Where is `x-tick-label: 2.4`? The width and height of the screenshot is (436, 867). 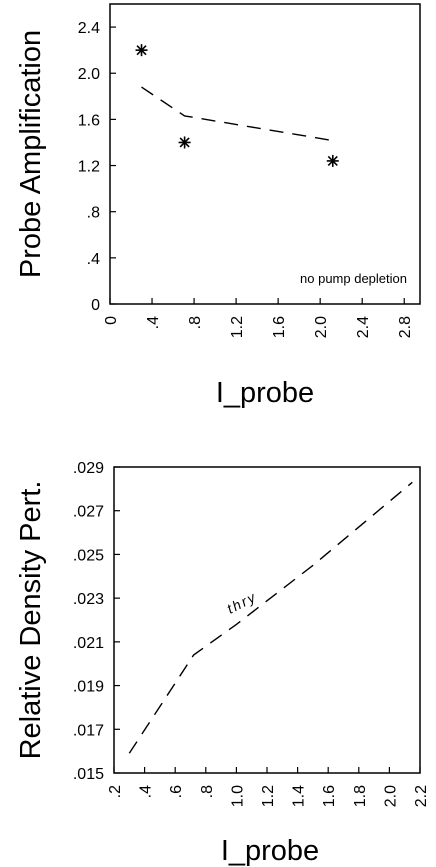
x-tick-label: 2.4 is located at coordinates (363, 327).